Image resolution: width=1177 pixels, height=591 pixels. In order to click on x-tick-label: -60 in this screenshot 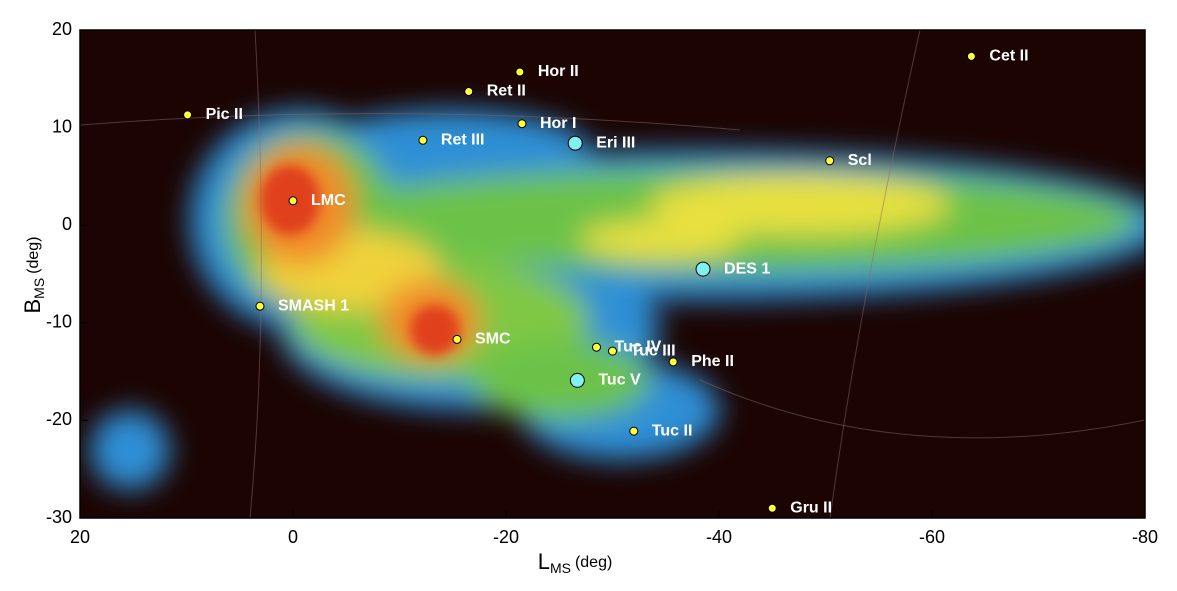, I will do `click(932, 537)`.